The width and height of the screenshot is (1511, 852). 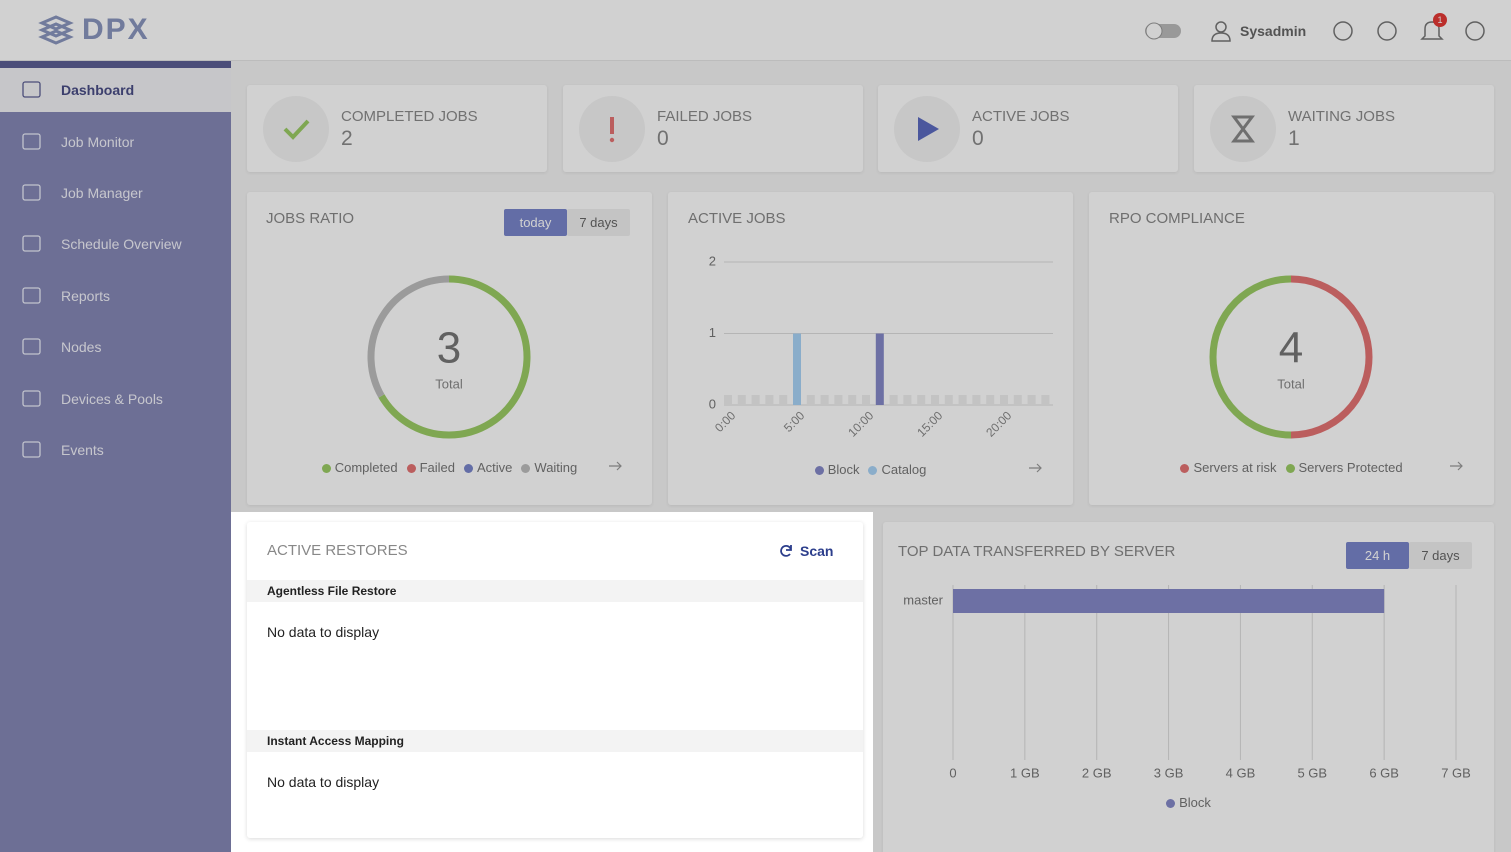 I want to click on legend: Block Catalog, so click(x=870, y=469).